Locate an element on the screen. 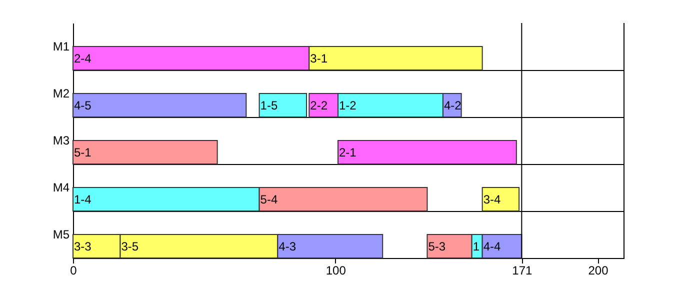 This screenshot has width=680, height=296. annotation: 1 is located at coordinates (476, 246).